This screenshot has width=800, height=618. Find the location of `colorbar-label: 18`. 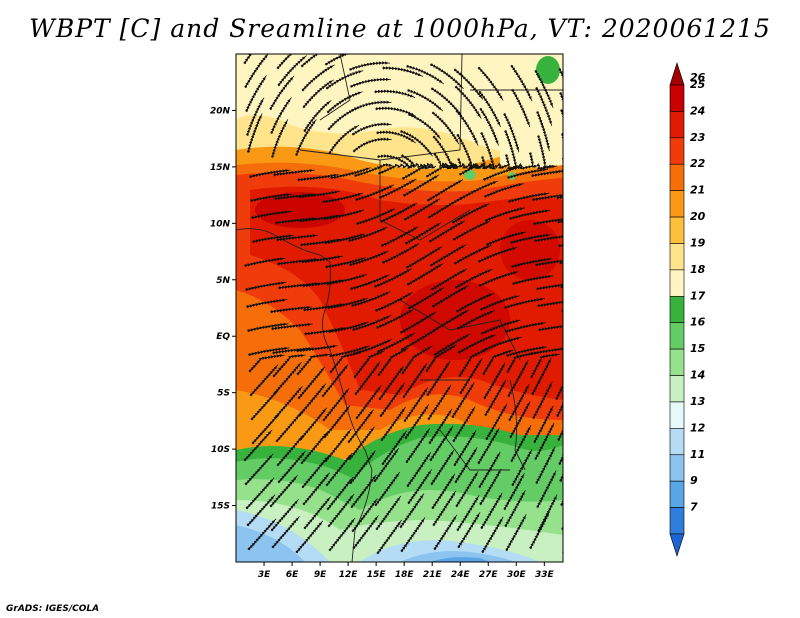

colorbar-label: 18 is located at coordinates (698, 269).